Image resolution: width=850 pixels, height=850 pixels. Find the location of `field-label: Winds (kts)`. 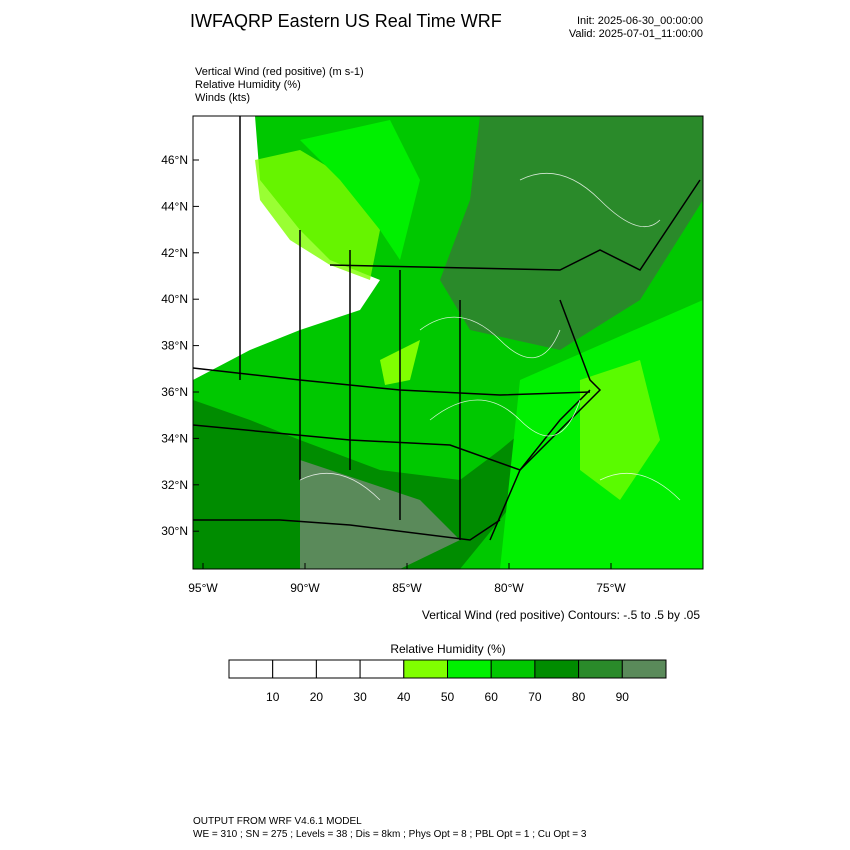

field-label: Winds (kts) is located at coordinates (222, 98).